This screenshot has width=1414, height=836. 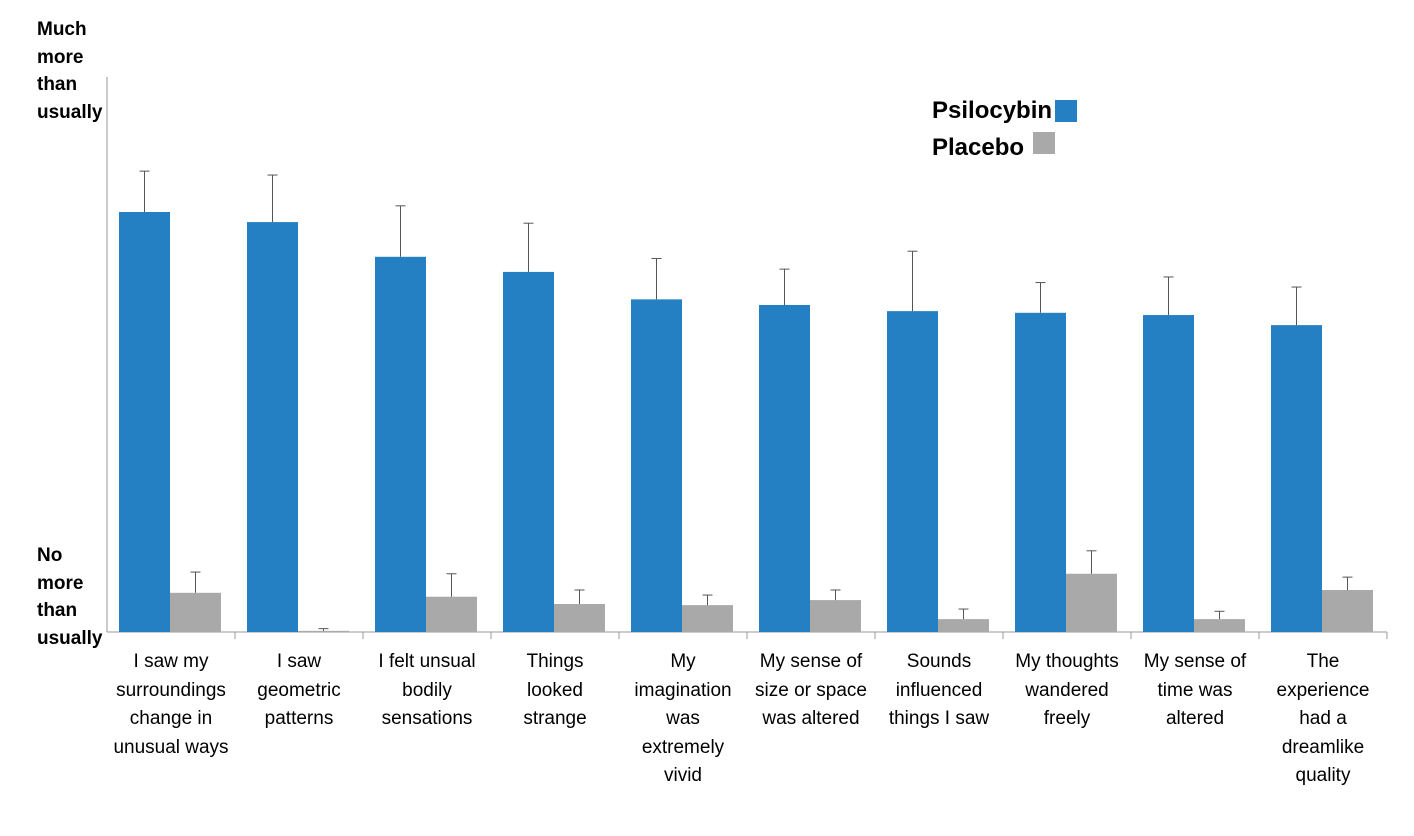 What do you see at coordinates (1067, 690) in the screenshot?
I see `x-category-label: My thoughts wandered freely` at bounding box center [1067, 690].